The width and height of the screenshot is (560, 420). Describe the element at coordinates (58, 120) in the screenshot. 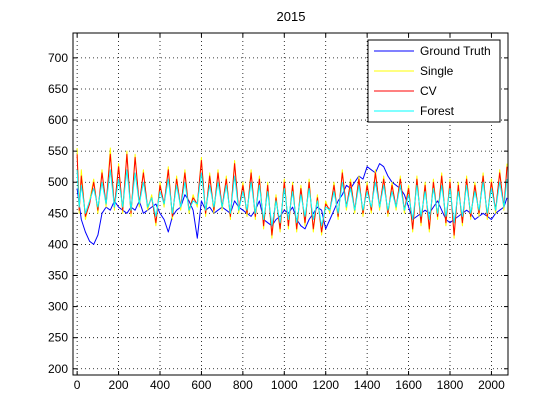

I see `y-tick-label: 600` at that location.